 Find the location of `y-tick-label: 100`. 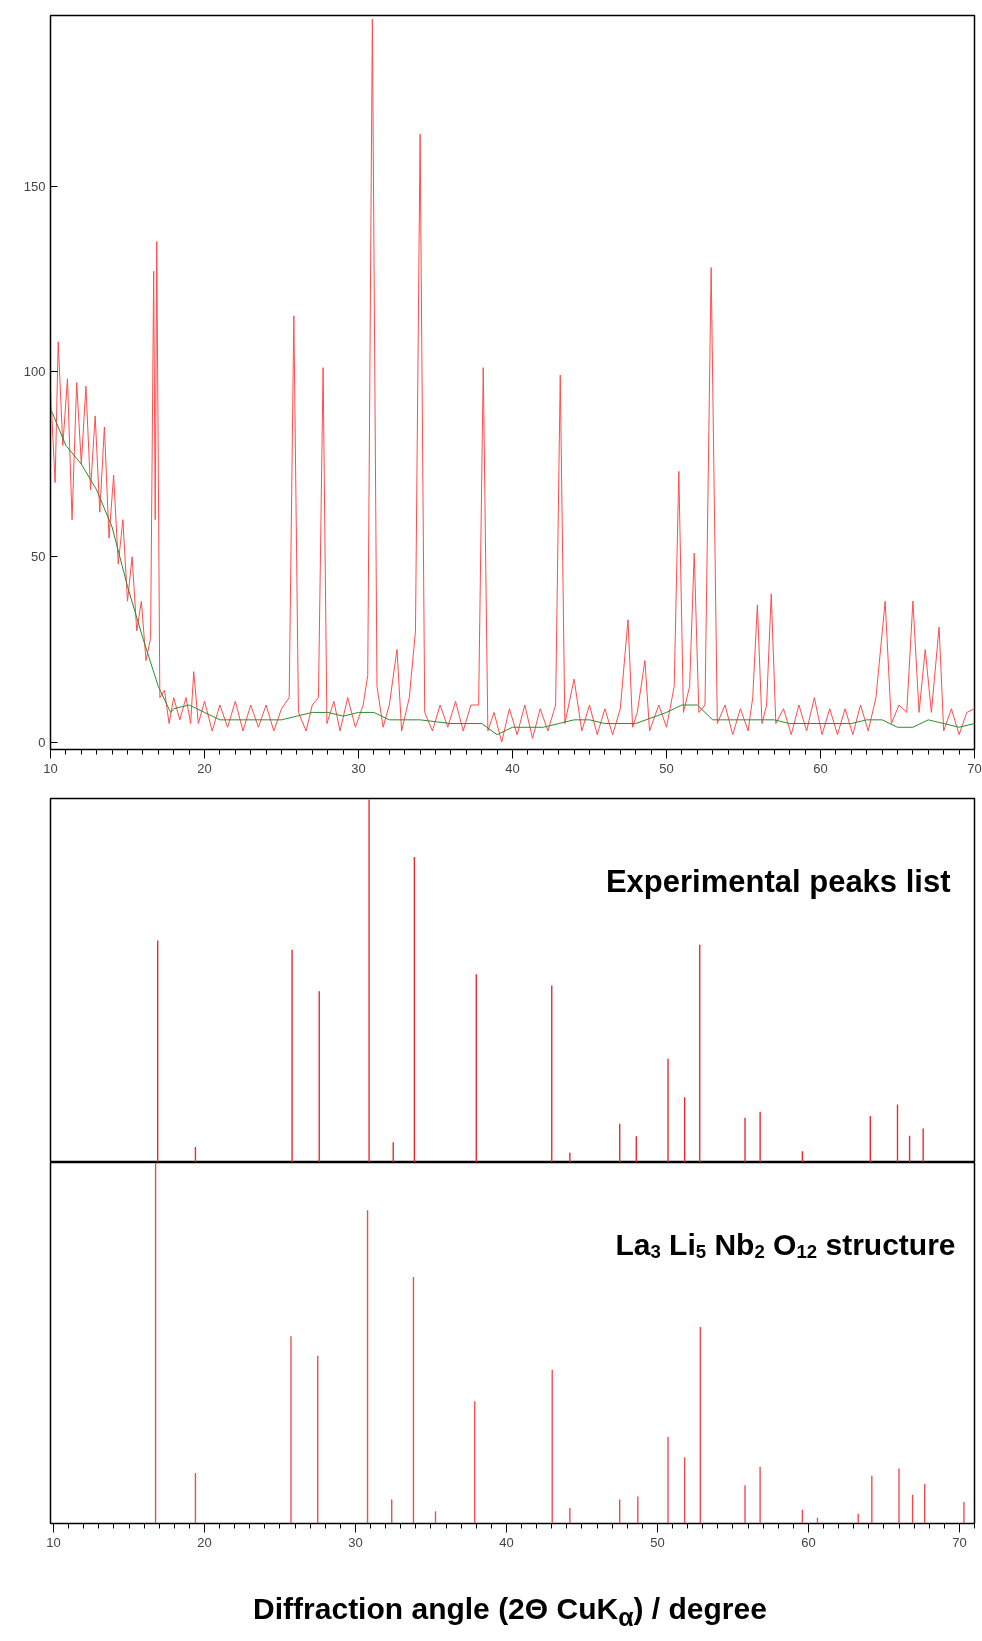

y-tick-label: 100 is located at coordinates (34, 371).